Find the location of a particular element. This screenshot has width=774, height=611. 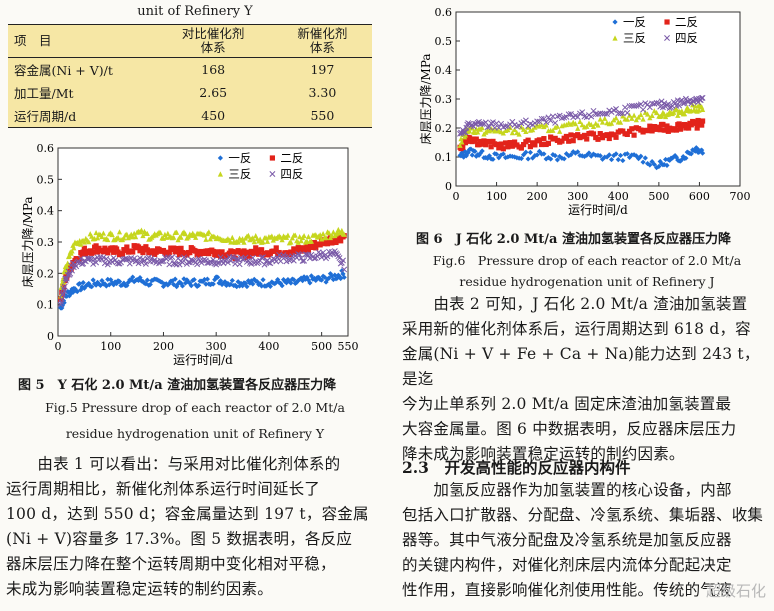

paragraph-line: 今为止单系列 2.0 Mt/a 固定床渣油加氢装置最 is located at coordinates (567, 404).